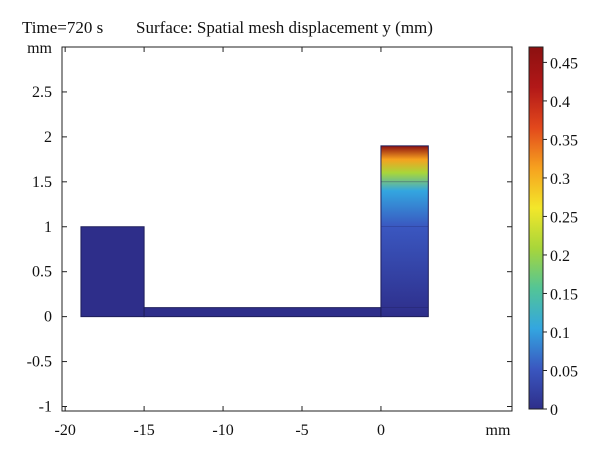  What do you see at coordinates (381, 430) in the screenshot?
I see `x-tick-label: 0` at bounding box center [381, 430].